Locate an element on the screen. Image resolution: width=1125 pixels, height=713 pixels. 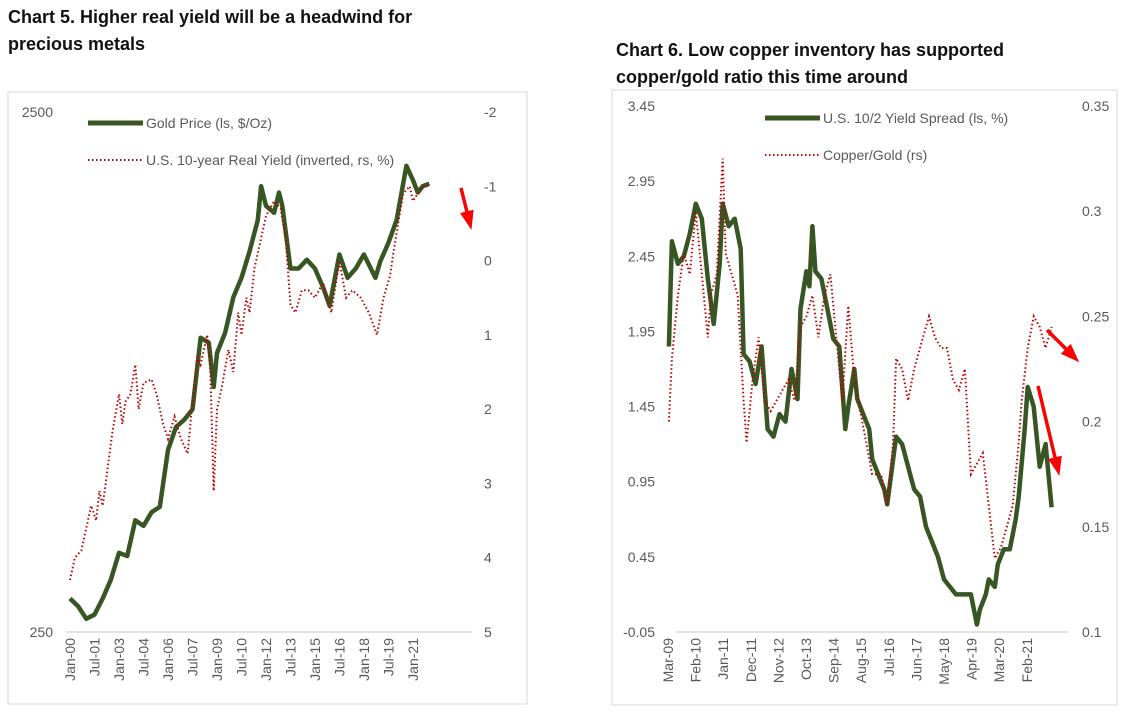
right-axis-tick: 2 is located at coordinates (488, 409).